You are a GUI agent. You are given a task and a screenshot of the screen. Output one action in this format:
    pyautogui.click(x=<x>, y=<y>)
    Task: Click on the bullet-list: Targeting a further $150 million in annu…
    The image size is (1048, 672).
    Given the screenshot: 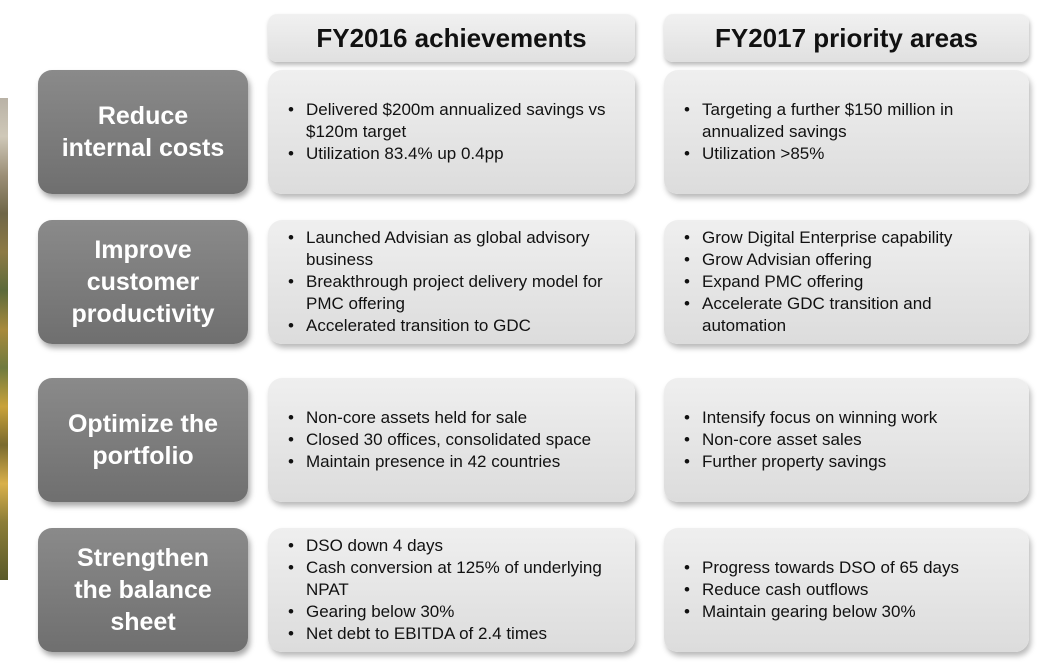 What is the action you would take?
    pyautogui.click(x=847, y=132)
    